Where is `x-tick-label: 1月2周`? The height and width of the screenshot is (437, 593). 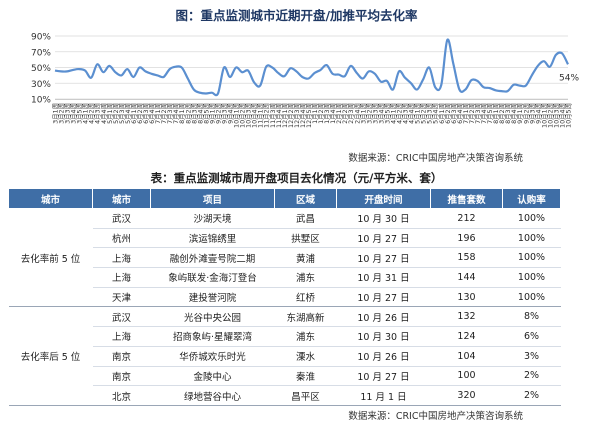
x-tick-label: 1月2周 is located at coordinates (321, 113).